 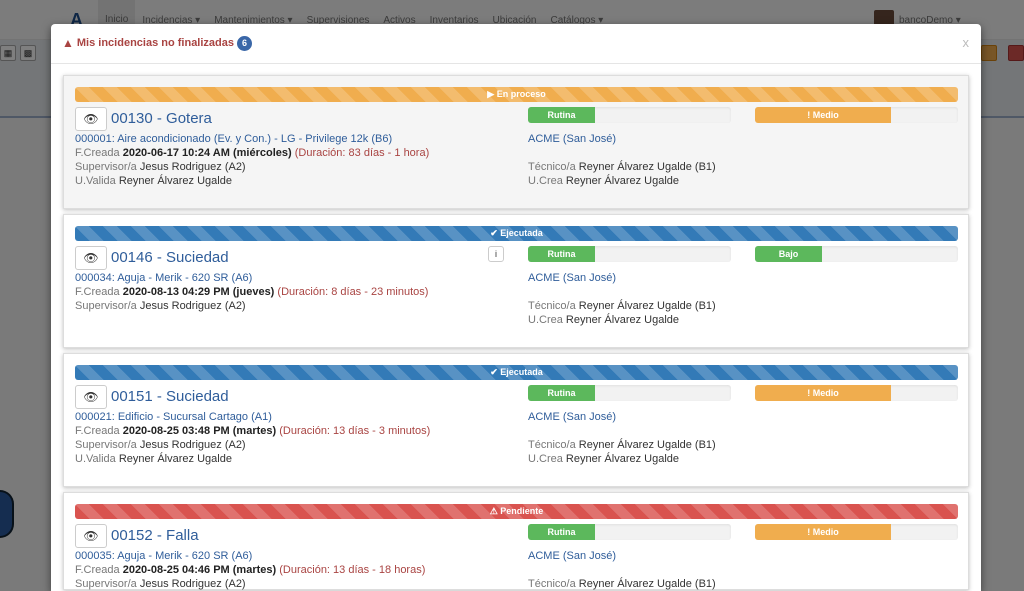 What do you see at coordinates (966, 42) in the screenshot?
I see `close-button: x` at bounding box center [966, 42].